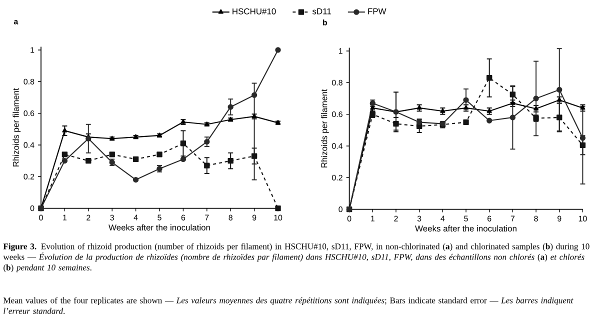  What do you see at coordinates (296, 257) in the screenshot?
I see `text: Figure 3. Evolution of rhizoid production (number of rhizoids per filament) in HSCHU#10, sD11, FPW, in non-chlorinated (a) and chlorinated samples (b) during 10 weeks — Évolution de la production de rhizoïdes (nombre de rhizoïdes par filament) dans HSCHU#10, sD11, FPW, dans des échantillons non chlorés (a) et chlorés (b) pendant 10 semaines.` at bounding box center [296, 257].